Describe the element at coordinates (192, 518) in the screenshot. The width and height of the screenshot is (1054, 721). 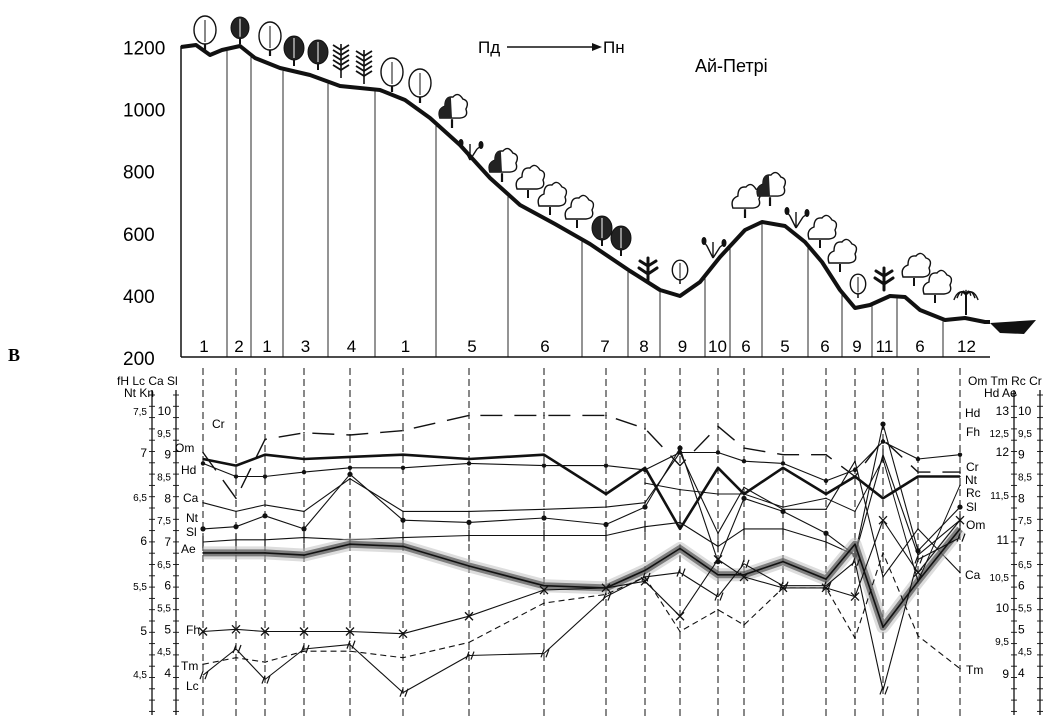
I see `series-label-left: Nt` at that location.